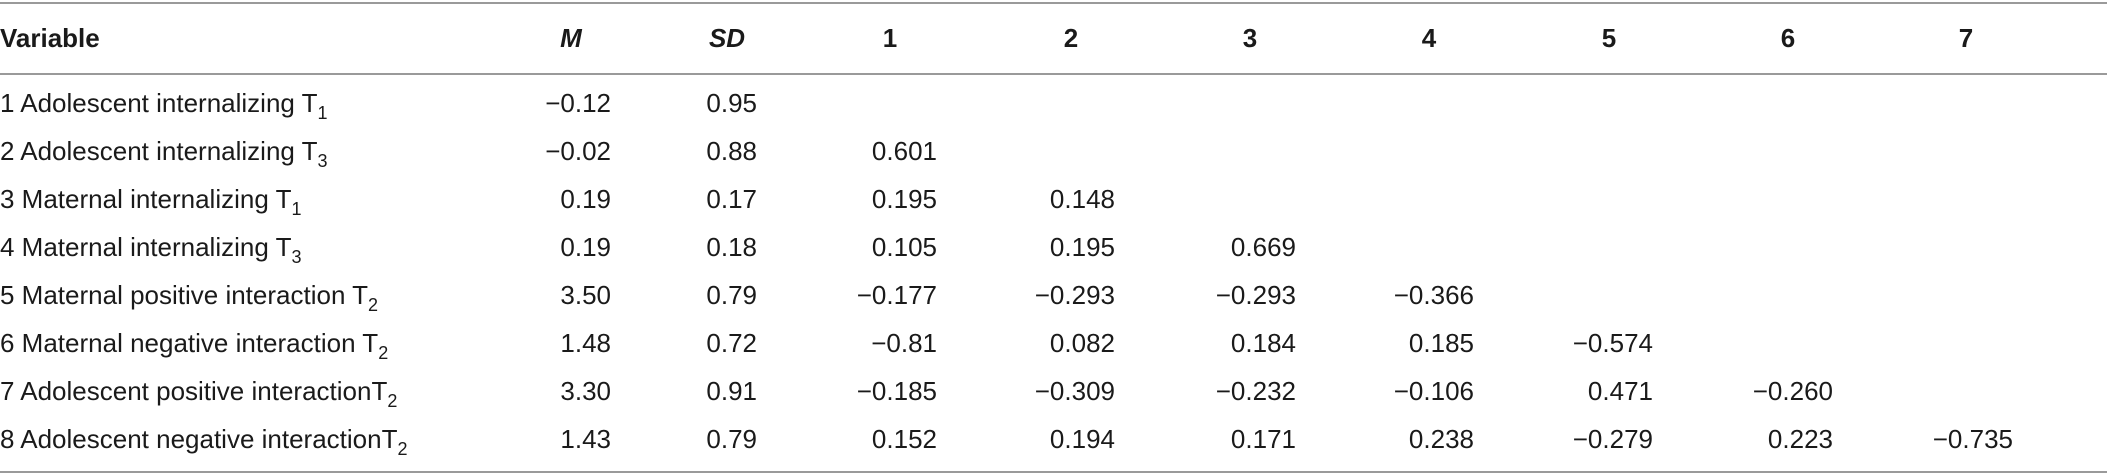 The width and height of the screenshot is (2107, 475). Describe the element at coordinates (904, 151) in the screenshot. I see `correlation-cell: 0.601` at that location.